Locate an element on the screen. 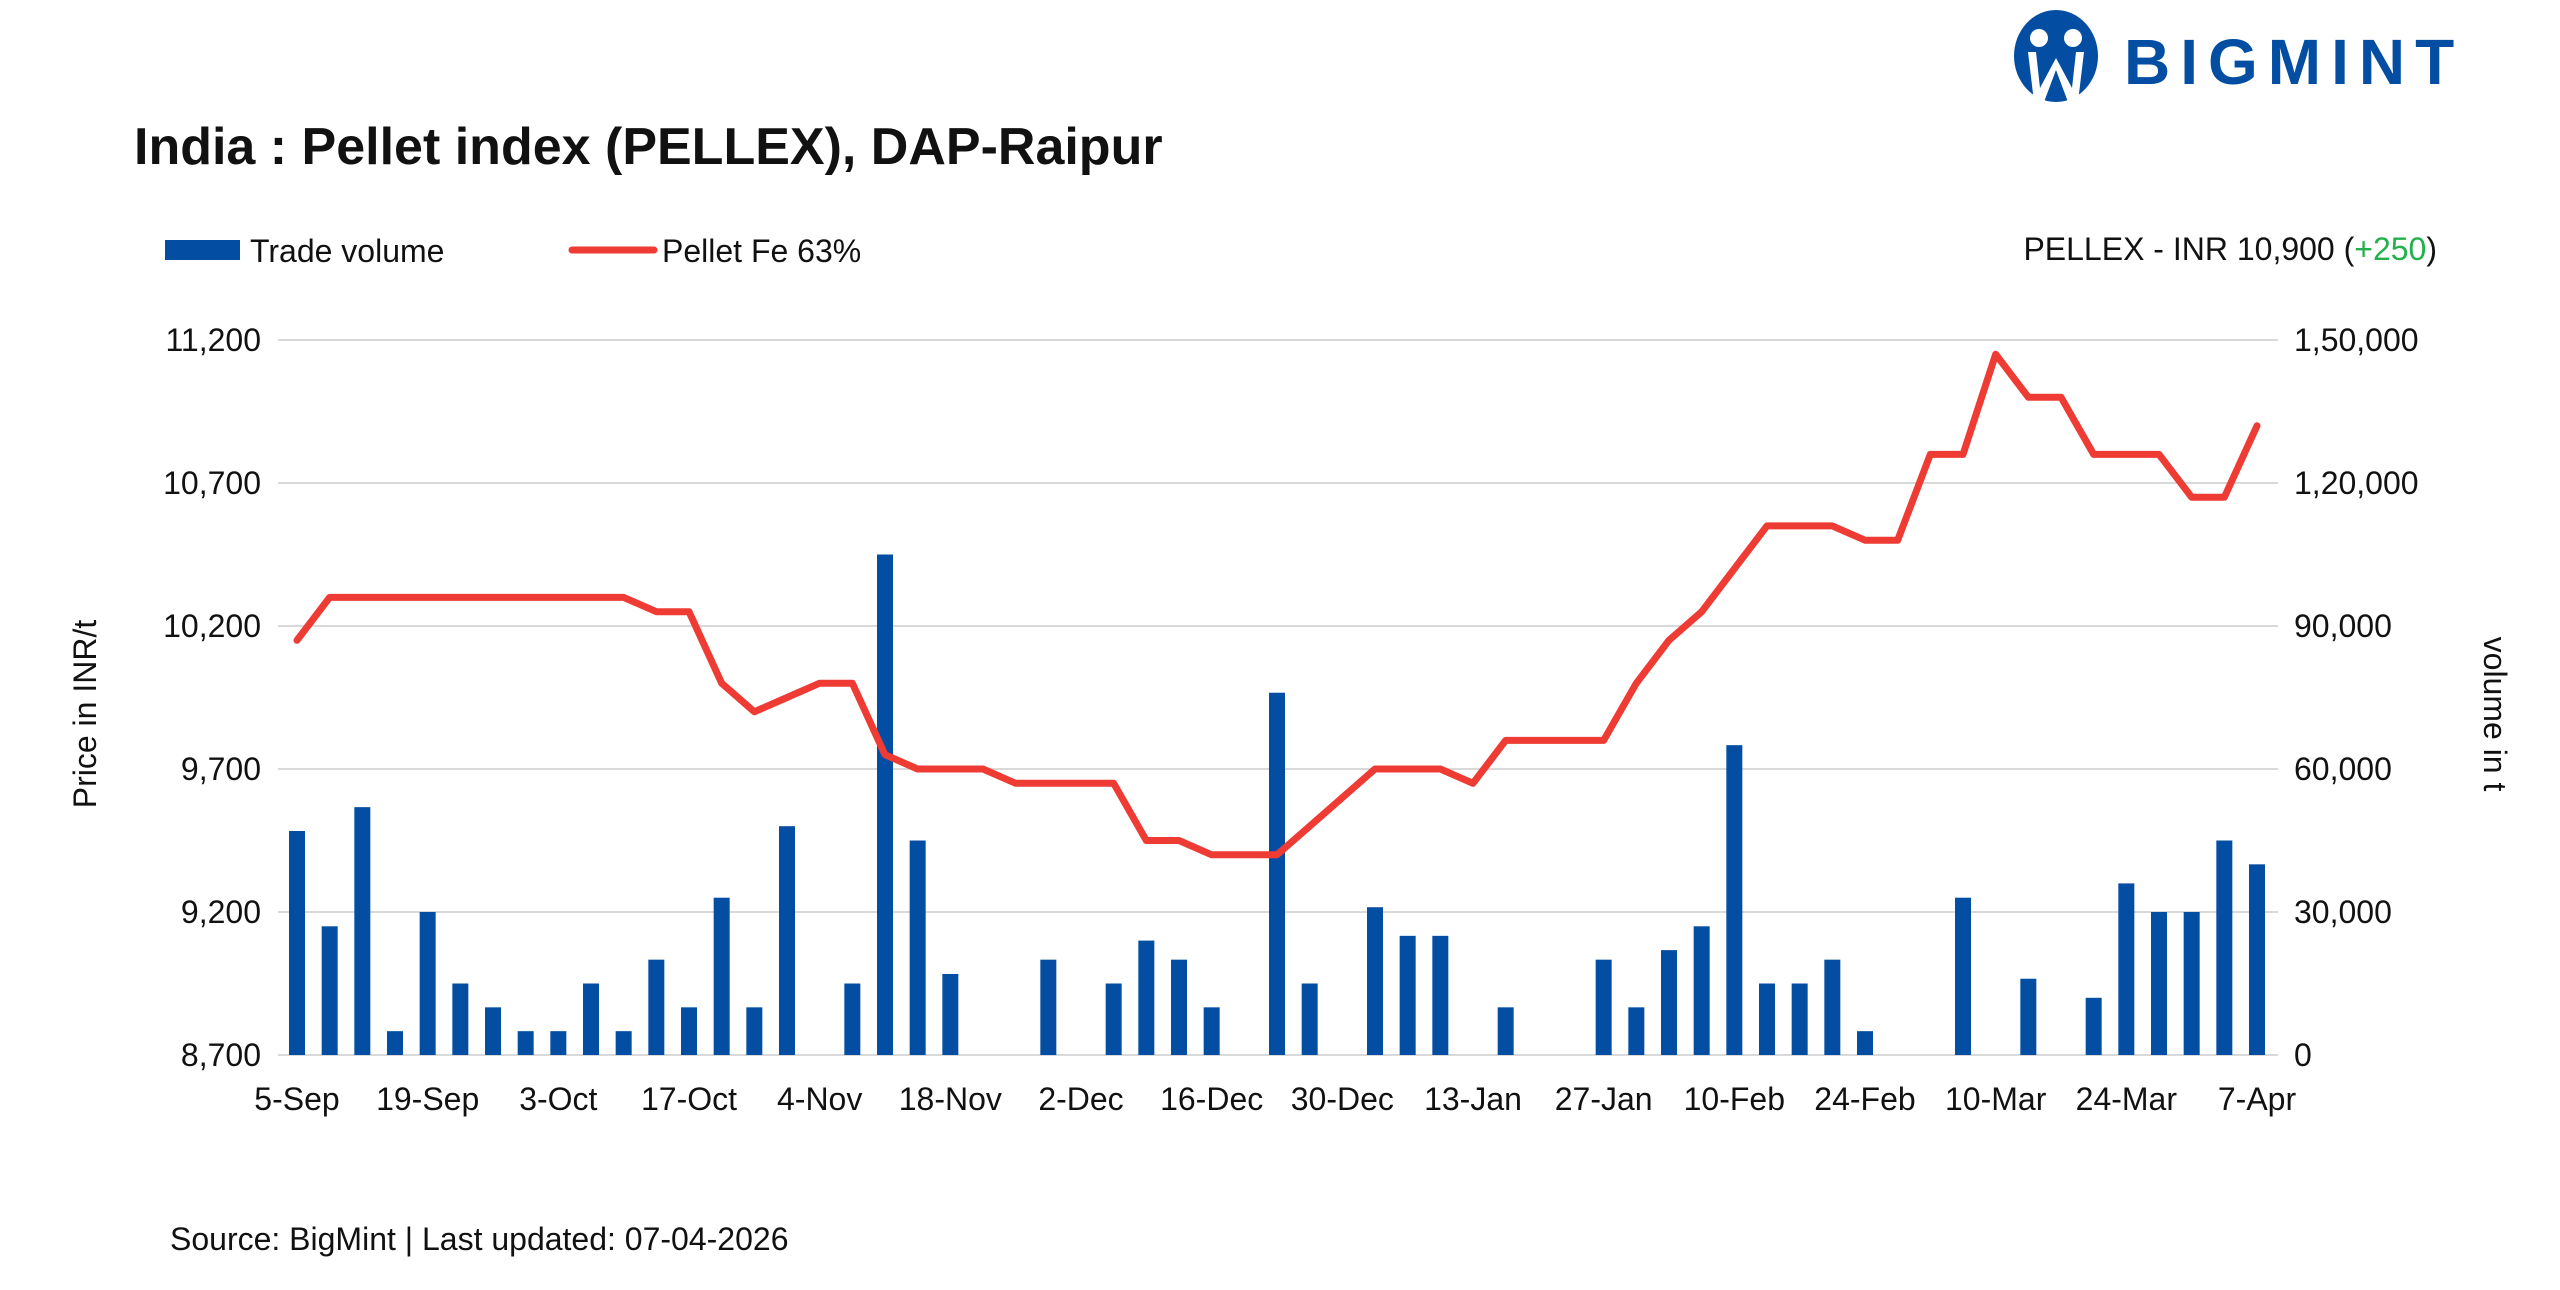 The image size is (2560, 1290). y-tick-label: 8,700 is located at coordinates (221, 1055).